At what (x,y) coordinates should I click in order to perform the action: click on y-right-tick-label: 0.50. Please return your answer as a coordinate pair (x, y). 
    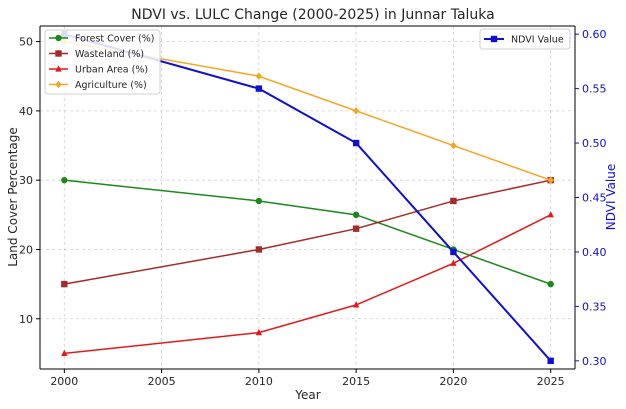
    Looking at the image, I should click on (594, 143).